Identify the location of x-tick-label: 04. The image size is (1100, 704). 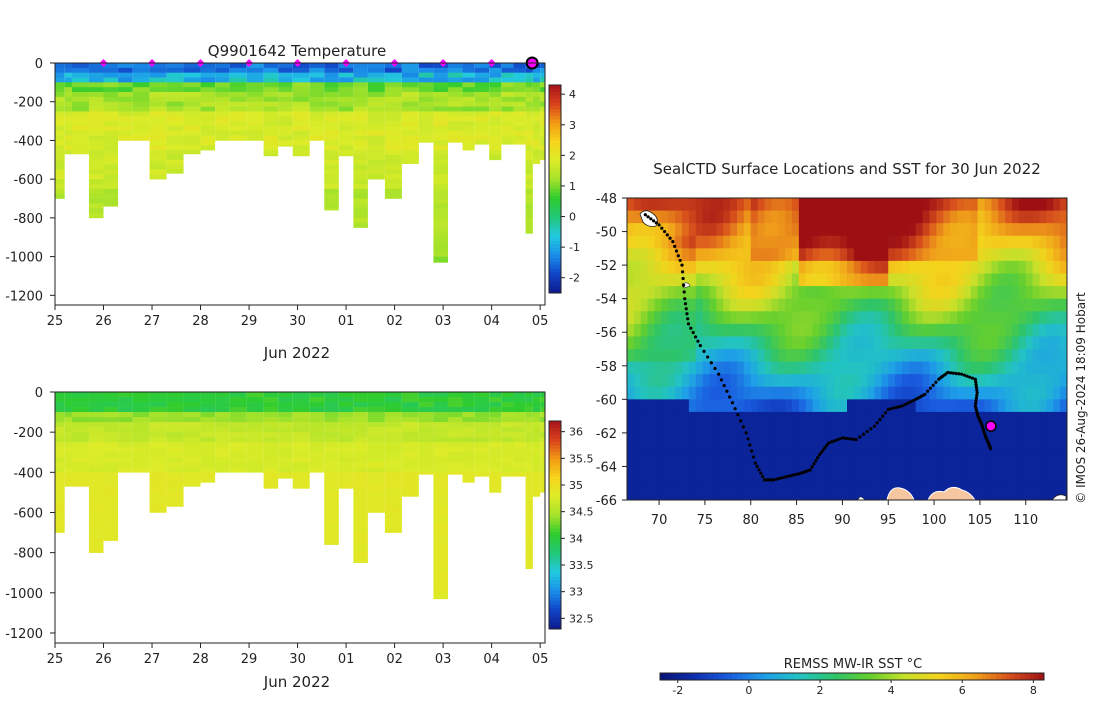
(491, 659).